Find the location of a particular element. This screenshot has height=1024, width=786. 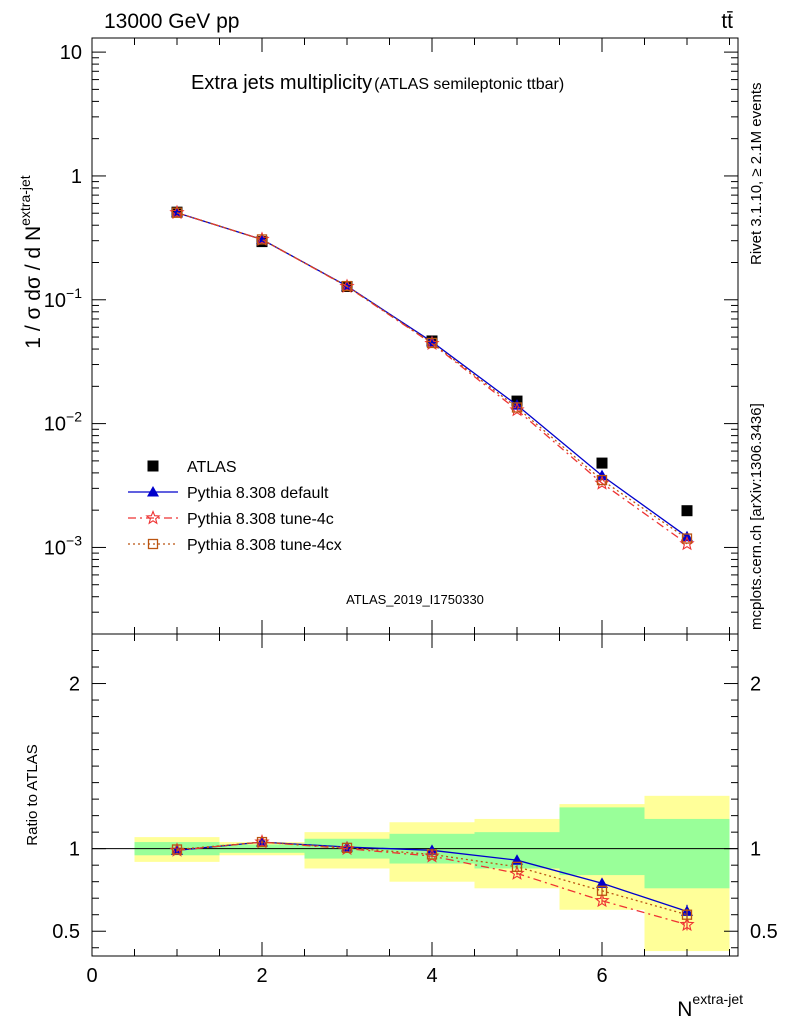

x-tick-label: 2 is located at coordinates (261, 976).